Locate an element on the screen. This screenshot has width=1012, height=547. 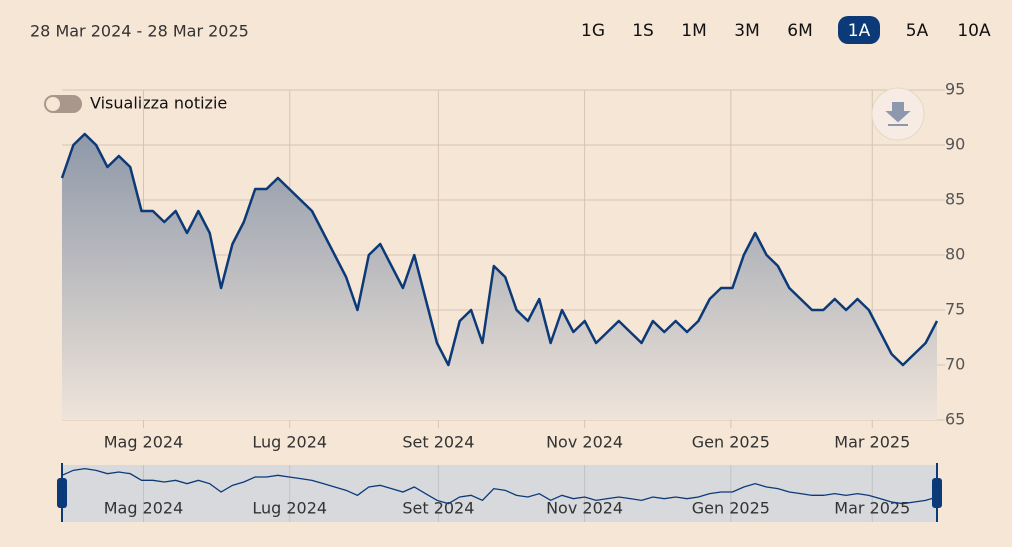
period-label: 1M is located at coordinates (693, 31).